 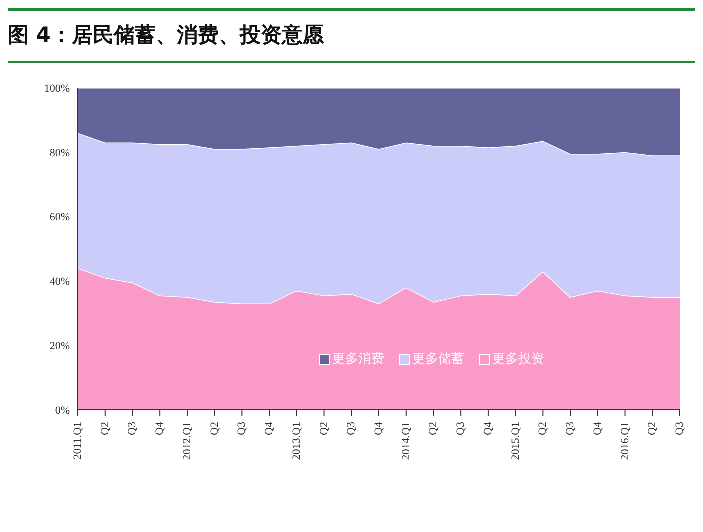 What do you see at coordinates (60, 218) in the screenshot?
I see `y-tick-label: 60%` at bounding box center [60, 218].